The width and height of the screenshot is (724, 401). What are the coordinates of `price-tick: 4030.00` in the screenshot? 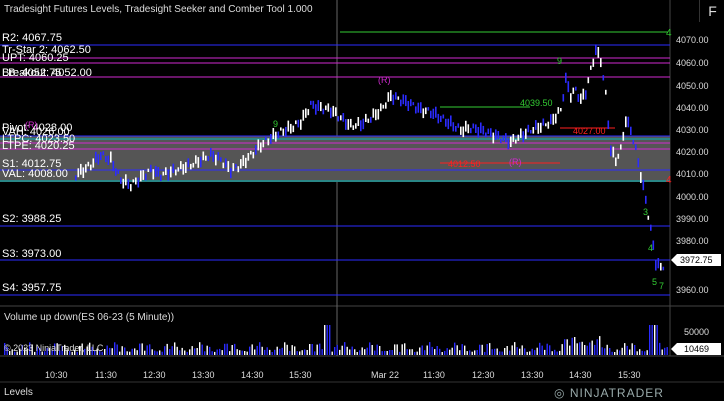 It's located at (692, 130).